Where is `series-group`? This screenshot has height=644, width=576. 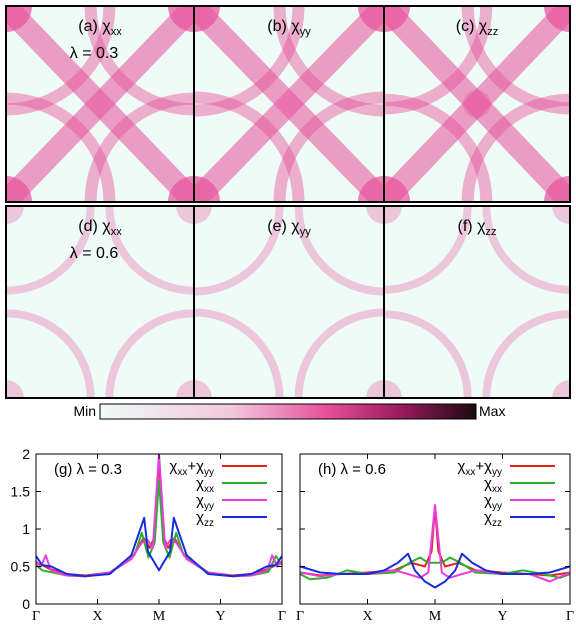 series-group is located at coordinates (435, 546).